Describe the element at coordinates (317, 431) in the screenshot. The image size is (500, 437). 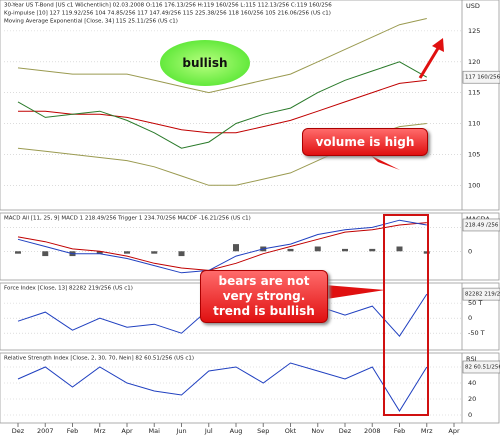
I see `x-tick-label: Nov` at that location.